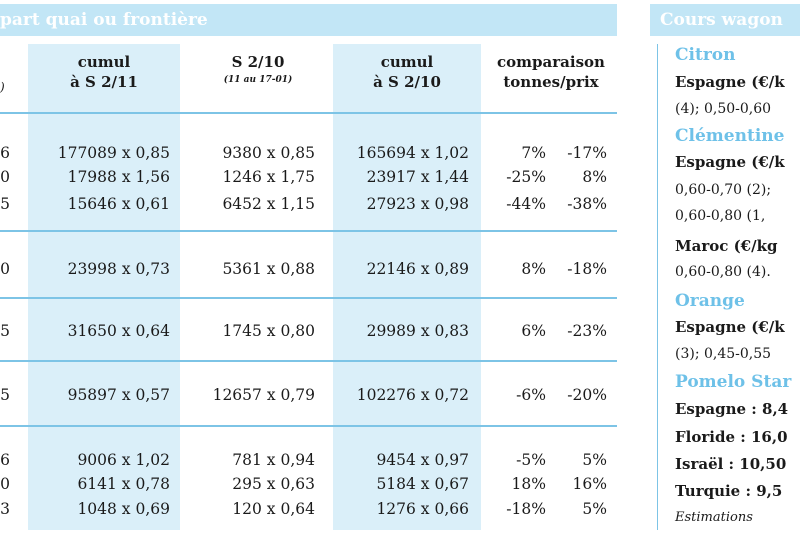  Describe the element at coordinates (118, 395) in the screenshot. I see `cell-cumul-s2-11: 95897 x 0,57` at that location.